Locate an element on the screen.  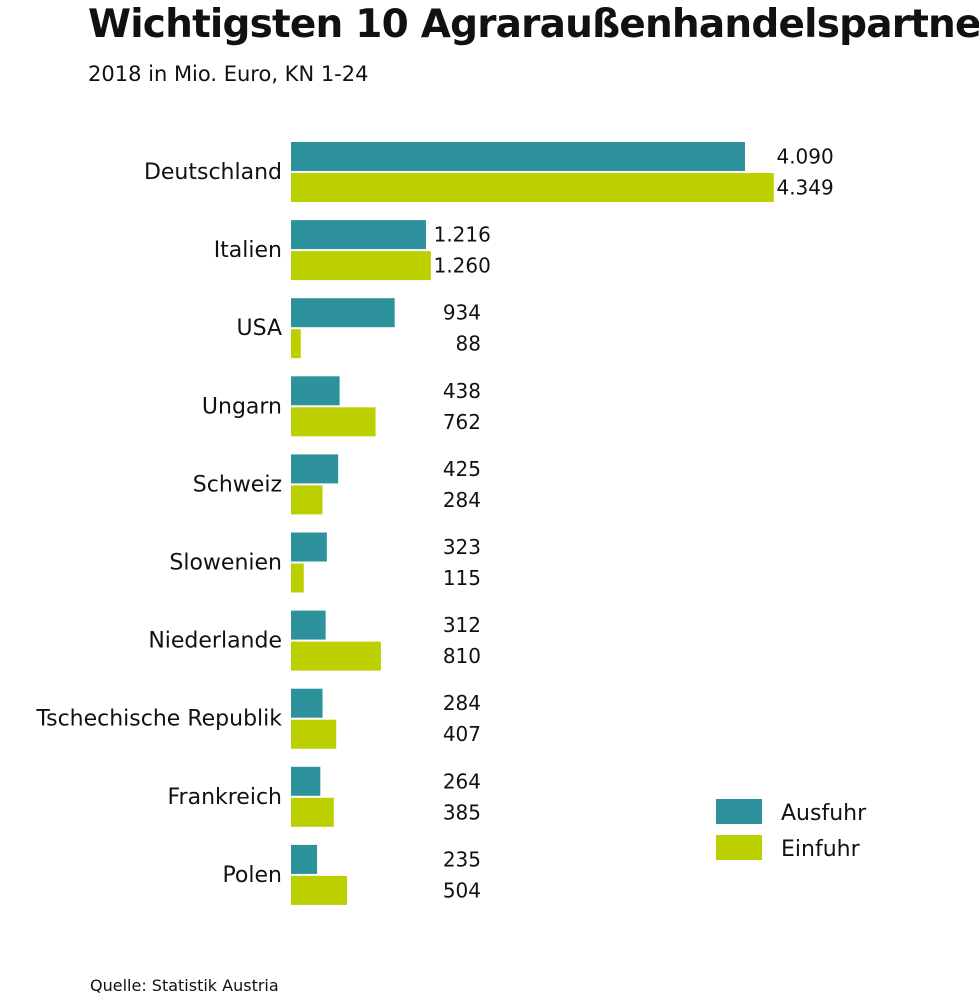
category-label: Ungarn is located at coordinates (242, 406).